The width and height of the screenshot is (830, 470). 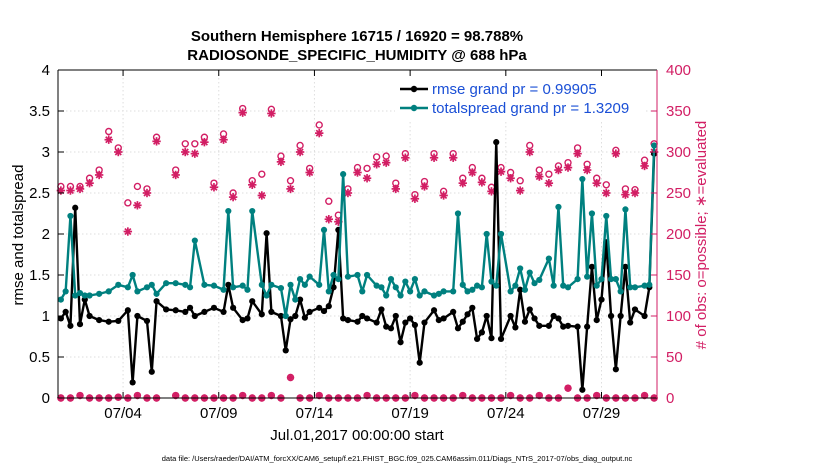 What do you see at coordinates (506, 413) in the screenshot?
I see `x-tick-label: 07/24` at bounding box center [506, 413].